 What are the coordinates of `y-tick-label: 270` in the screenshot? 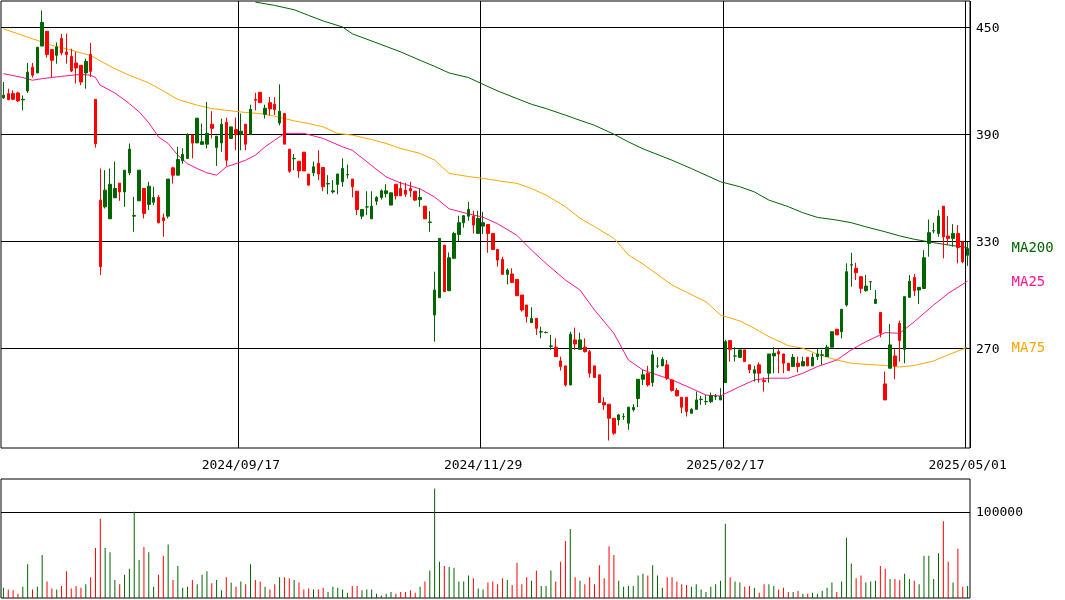 It's located at (988, 348).